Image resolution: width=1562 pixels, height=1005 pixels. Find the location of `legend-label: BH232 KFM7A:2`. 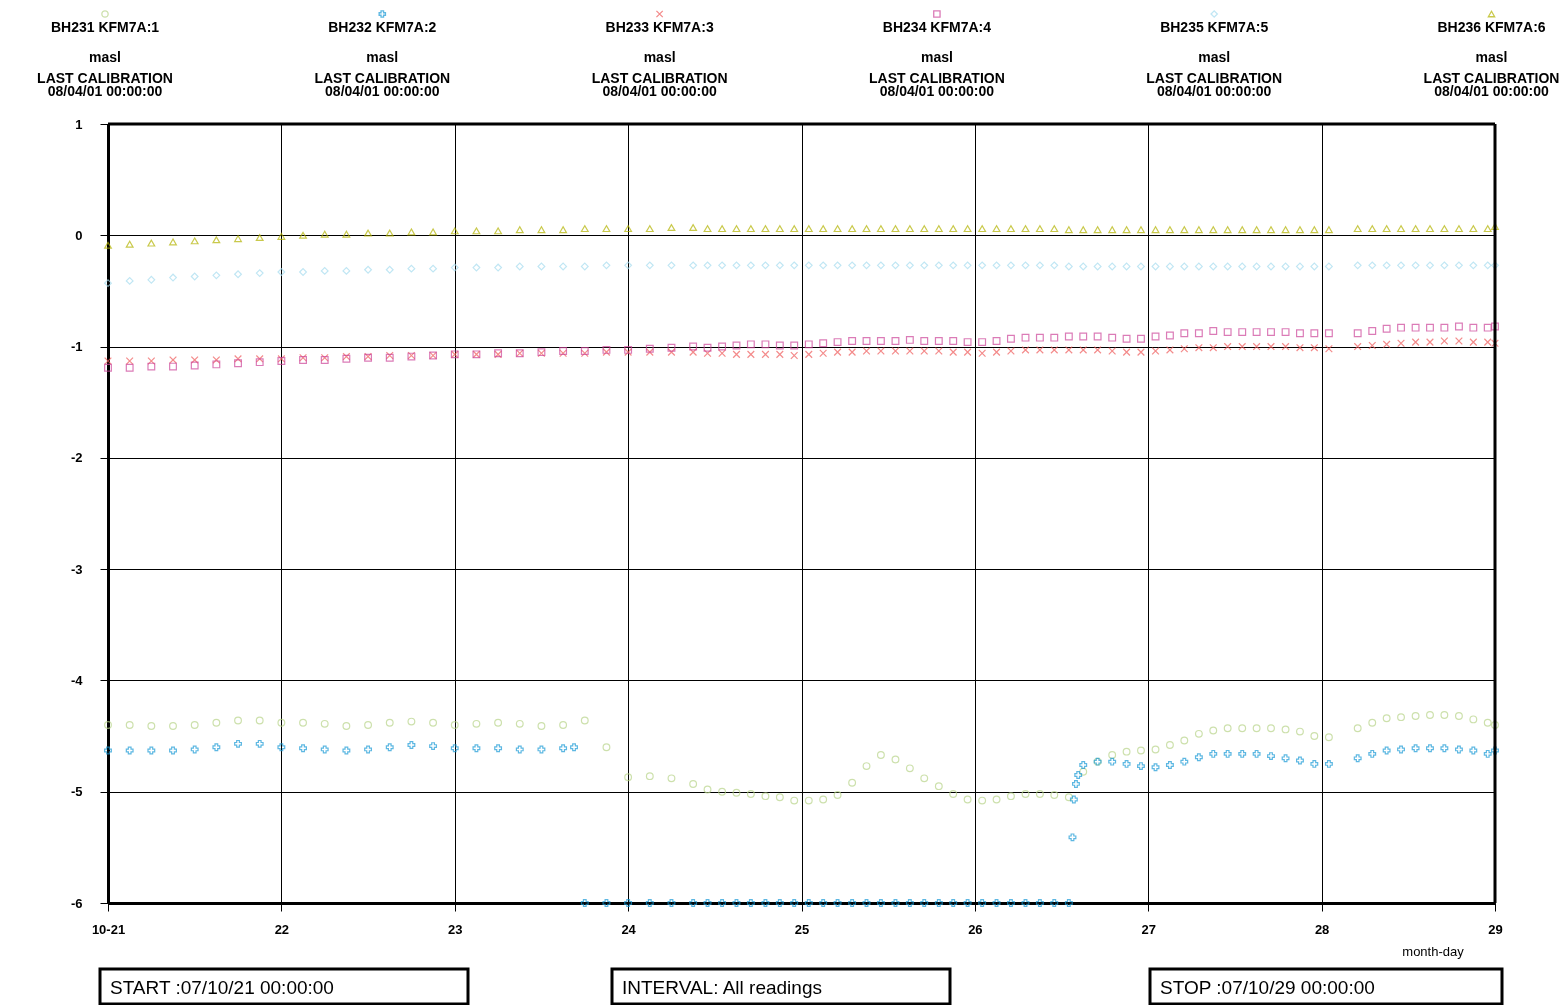

legend-label: BH232 KFM7A:2 is located at coordinates (382, 27).